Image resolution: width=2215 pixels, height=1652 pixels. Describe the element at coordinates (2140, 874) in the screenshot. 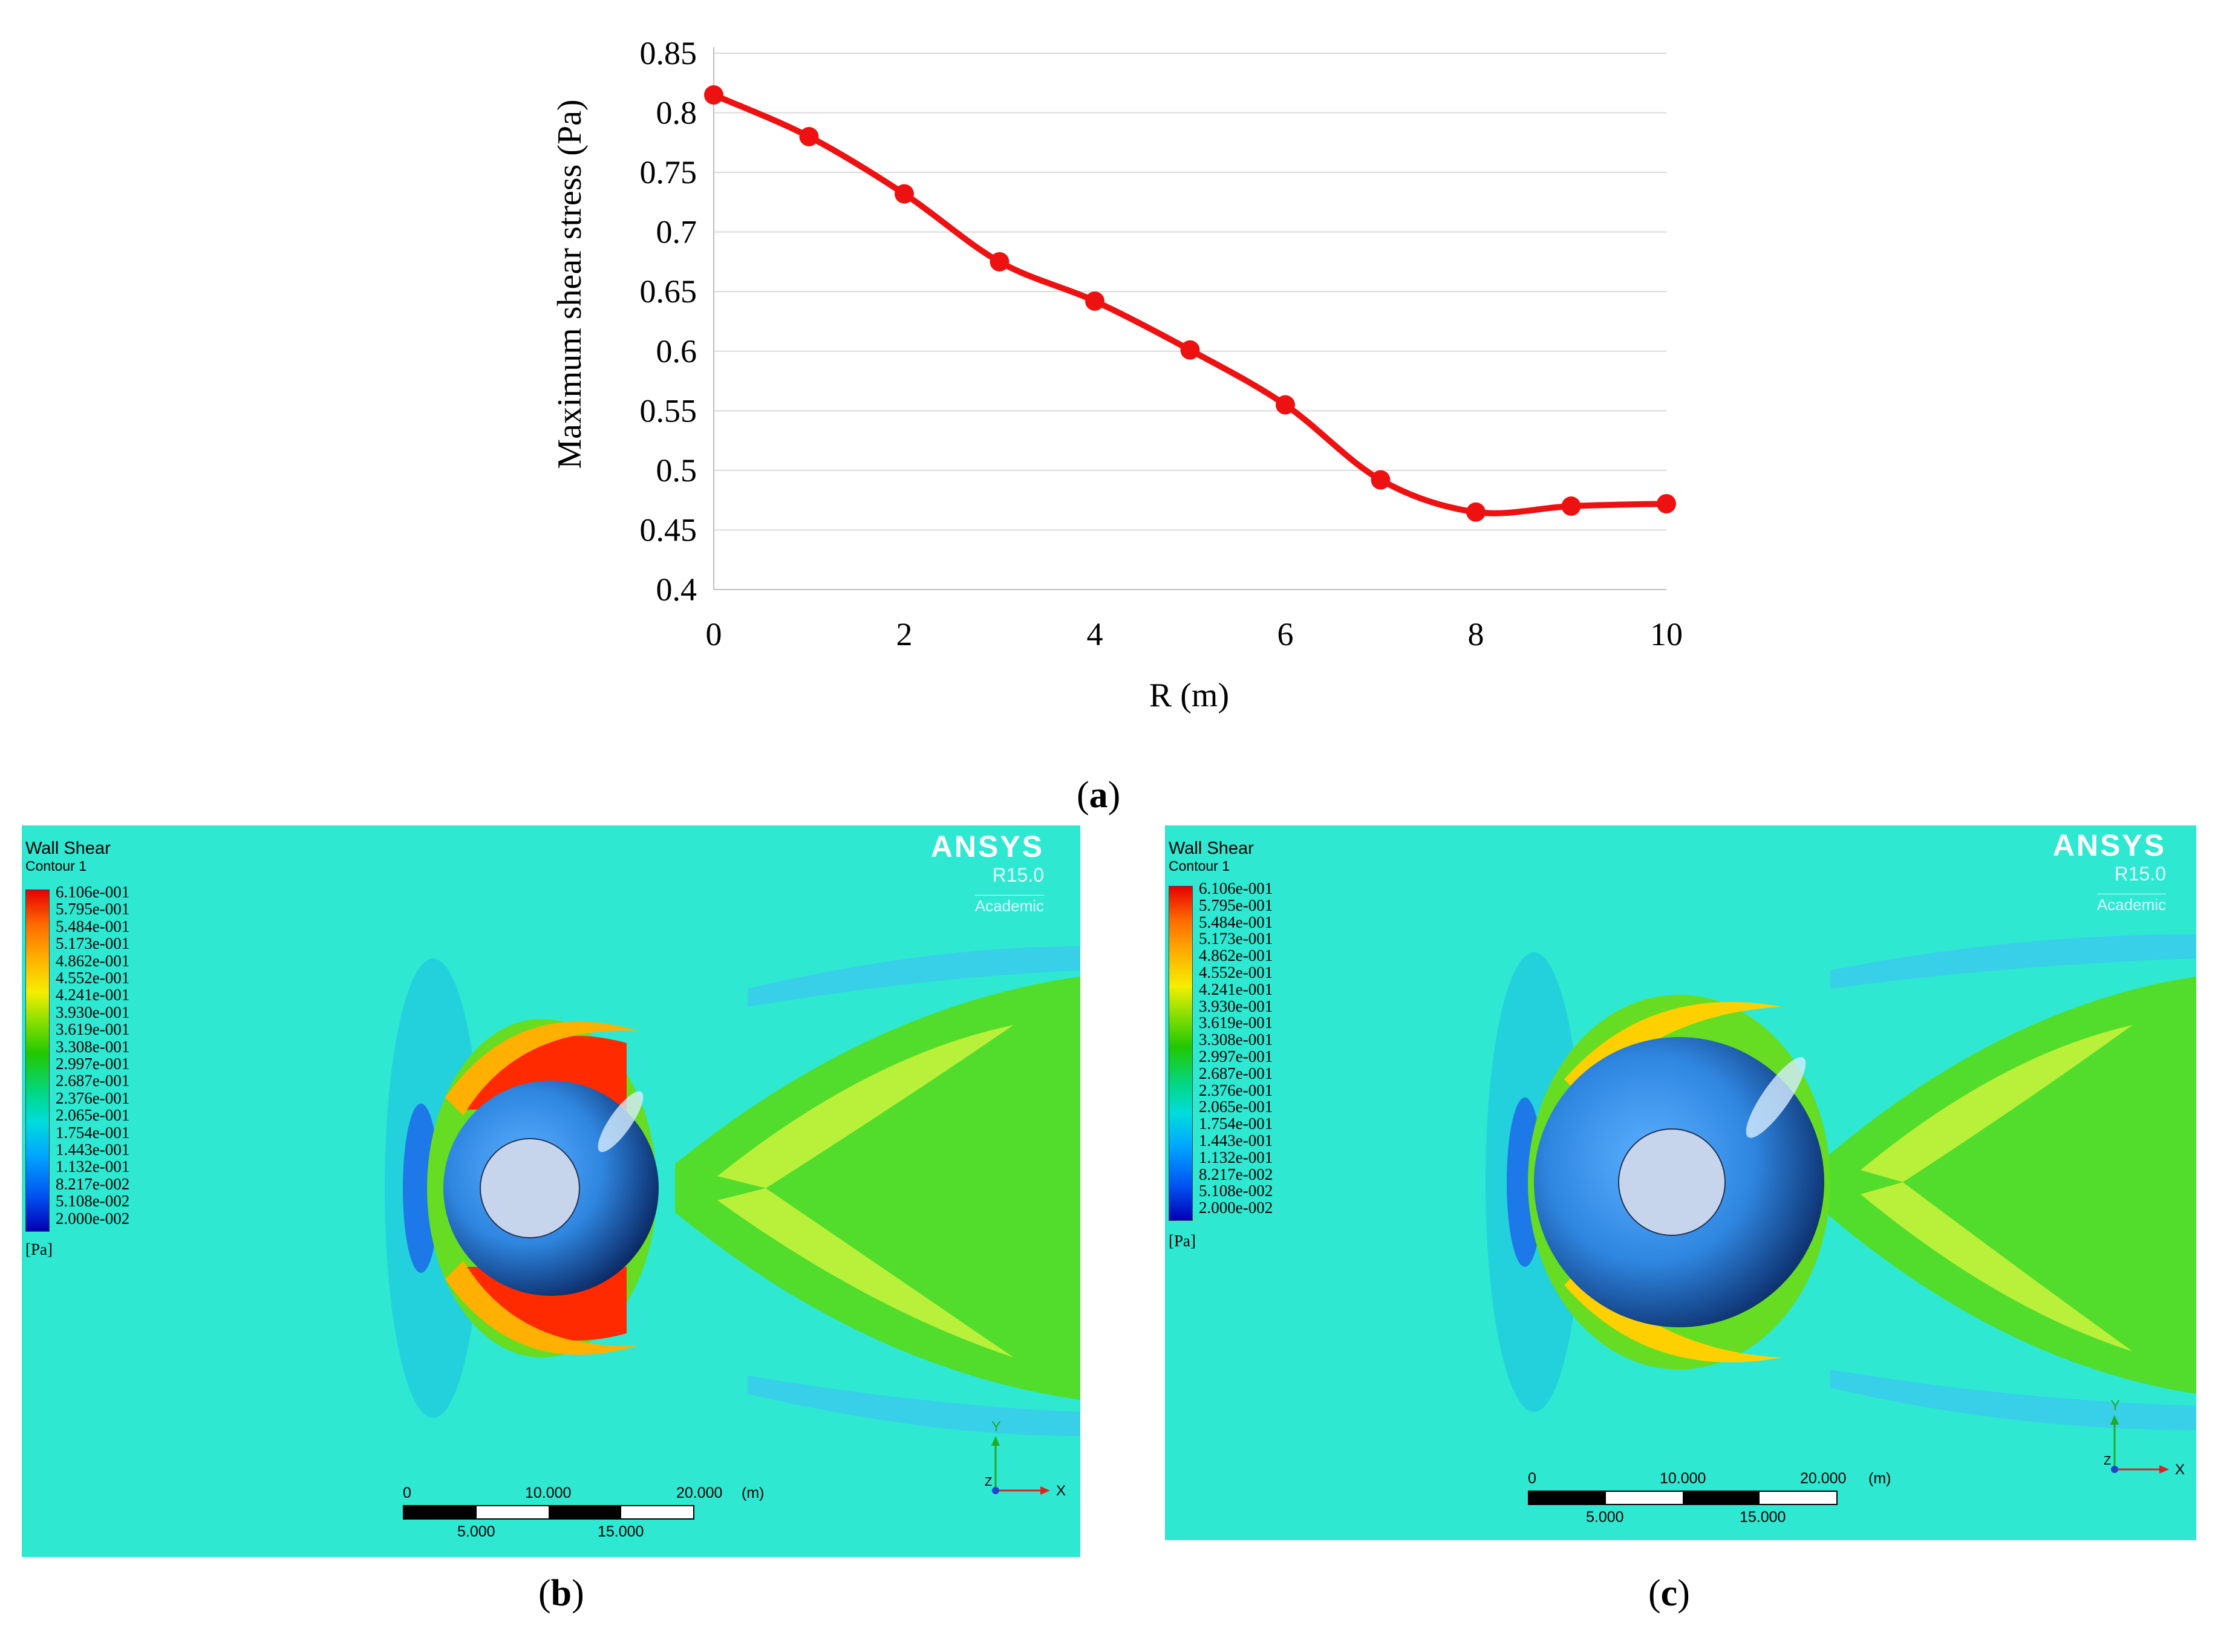

I see `brand-release: R15.0` at that location.